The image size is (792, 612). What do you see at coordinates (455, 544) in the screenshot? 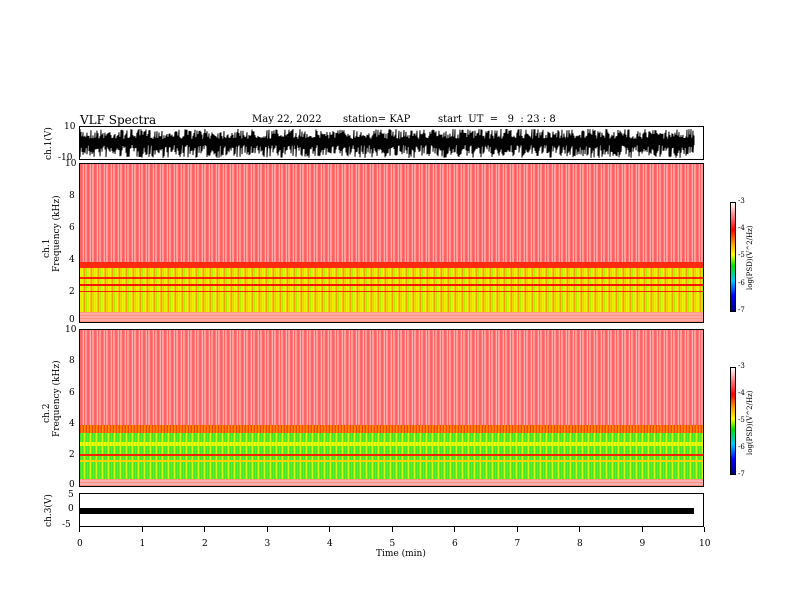
I see `time-tick-label: 6` at bounding box center [455, 544].